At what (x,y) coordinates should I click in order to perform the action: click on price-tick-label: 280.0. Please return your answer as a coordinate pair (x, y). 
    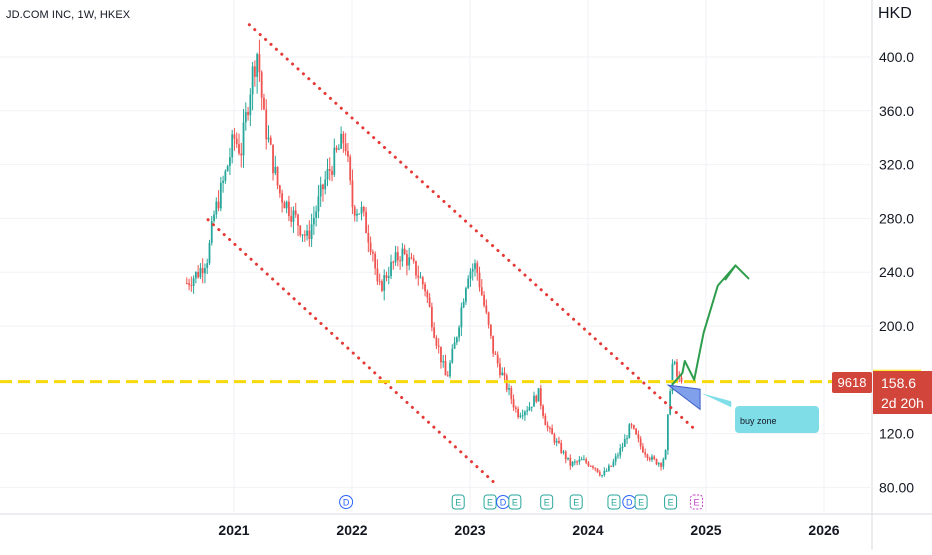
    Looking at the image, I should click on (896, 218).